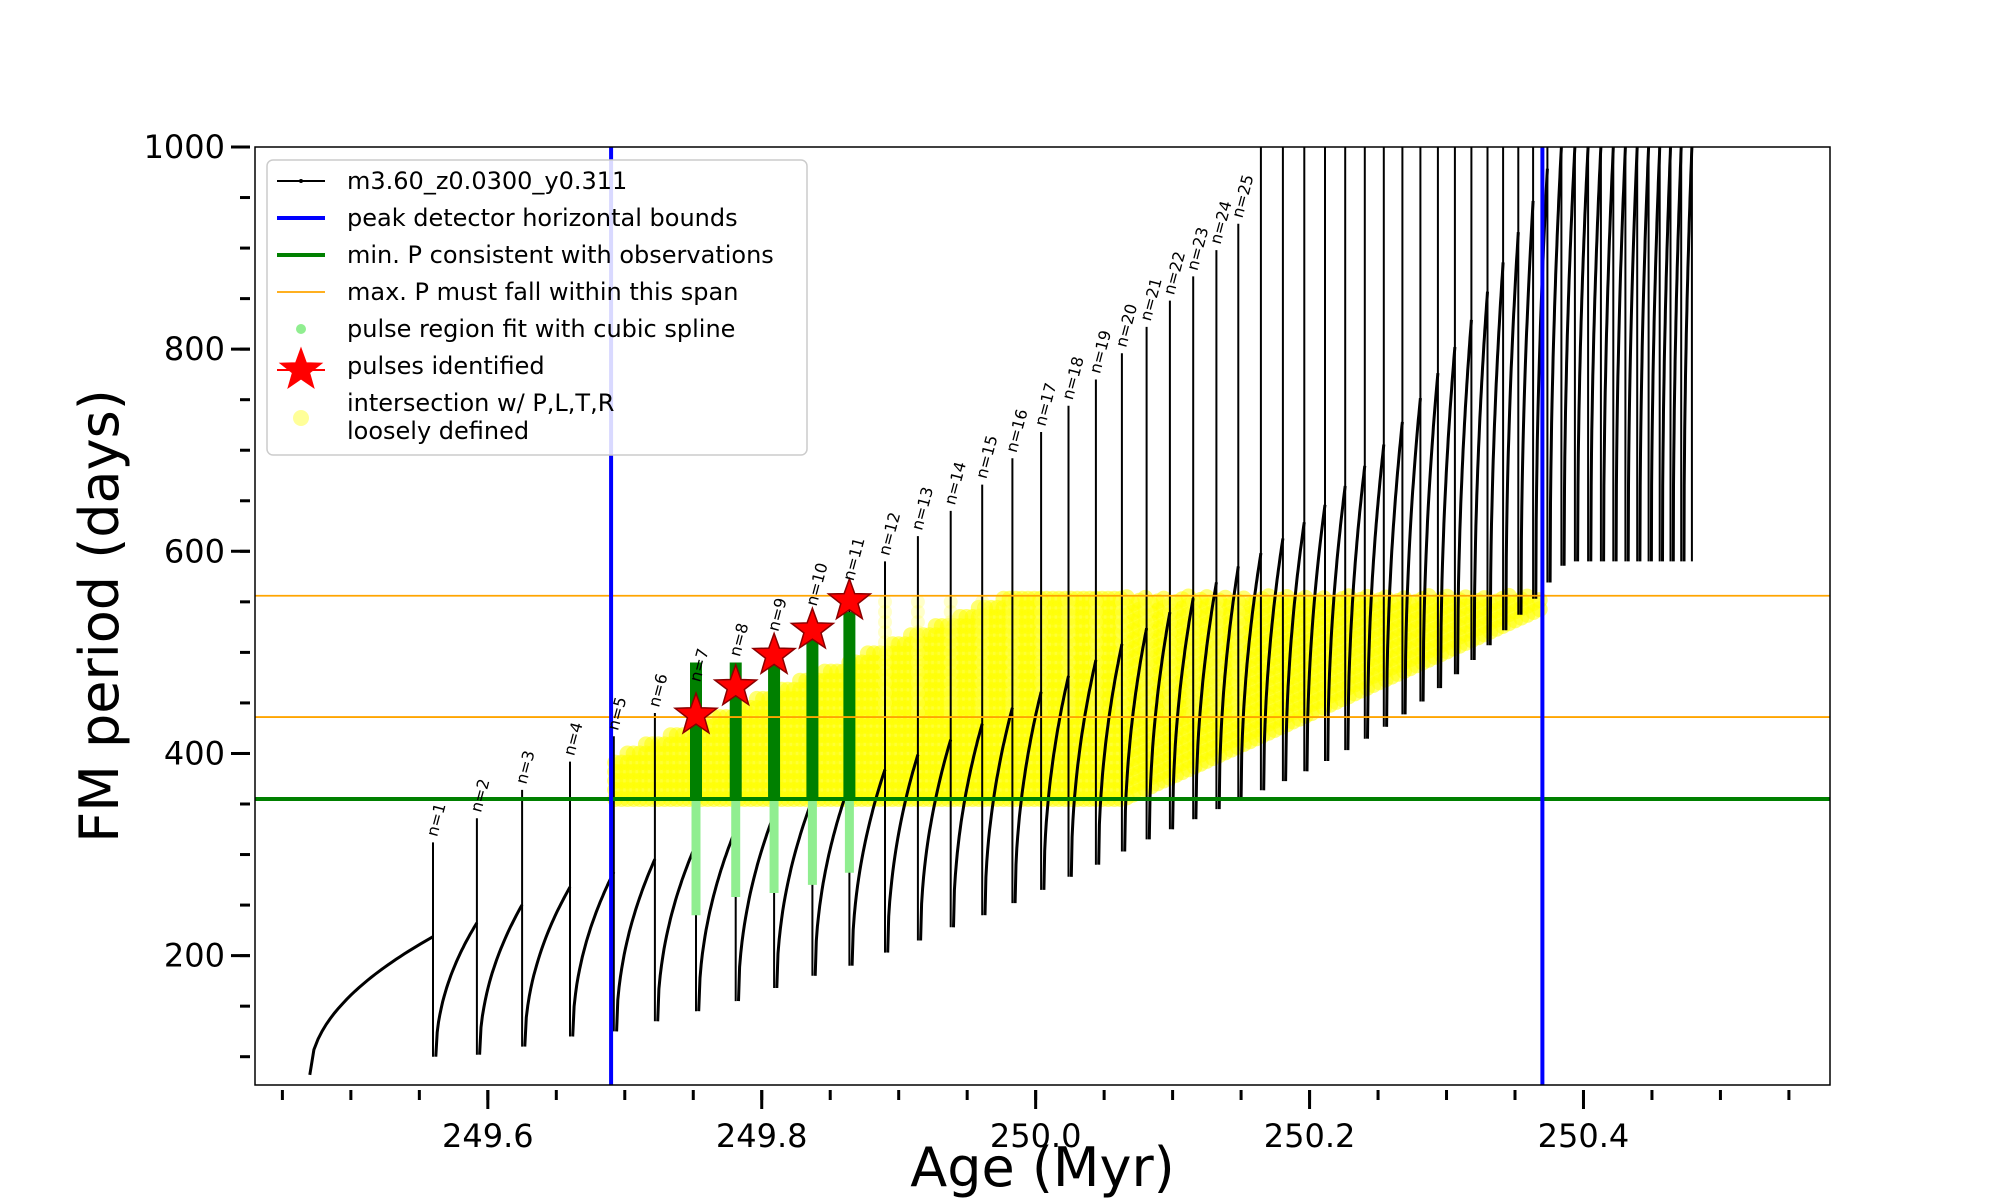 The width and height of the screenshot is (2000, 1200). I want to click on pulse-label: n=6, so click(657, 691).